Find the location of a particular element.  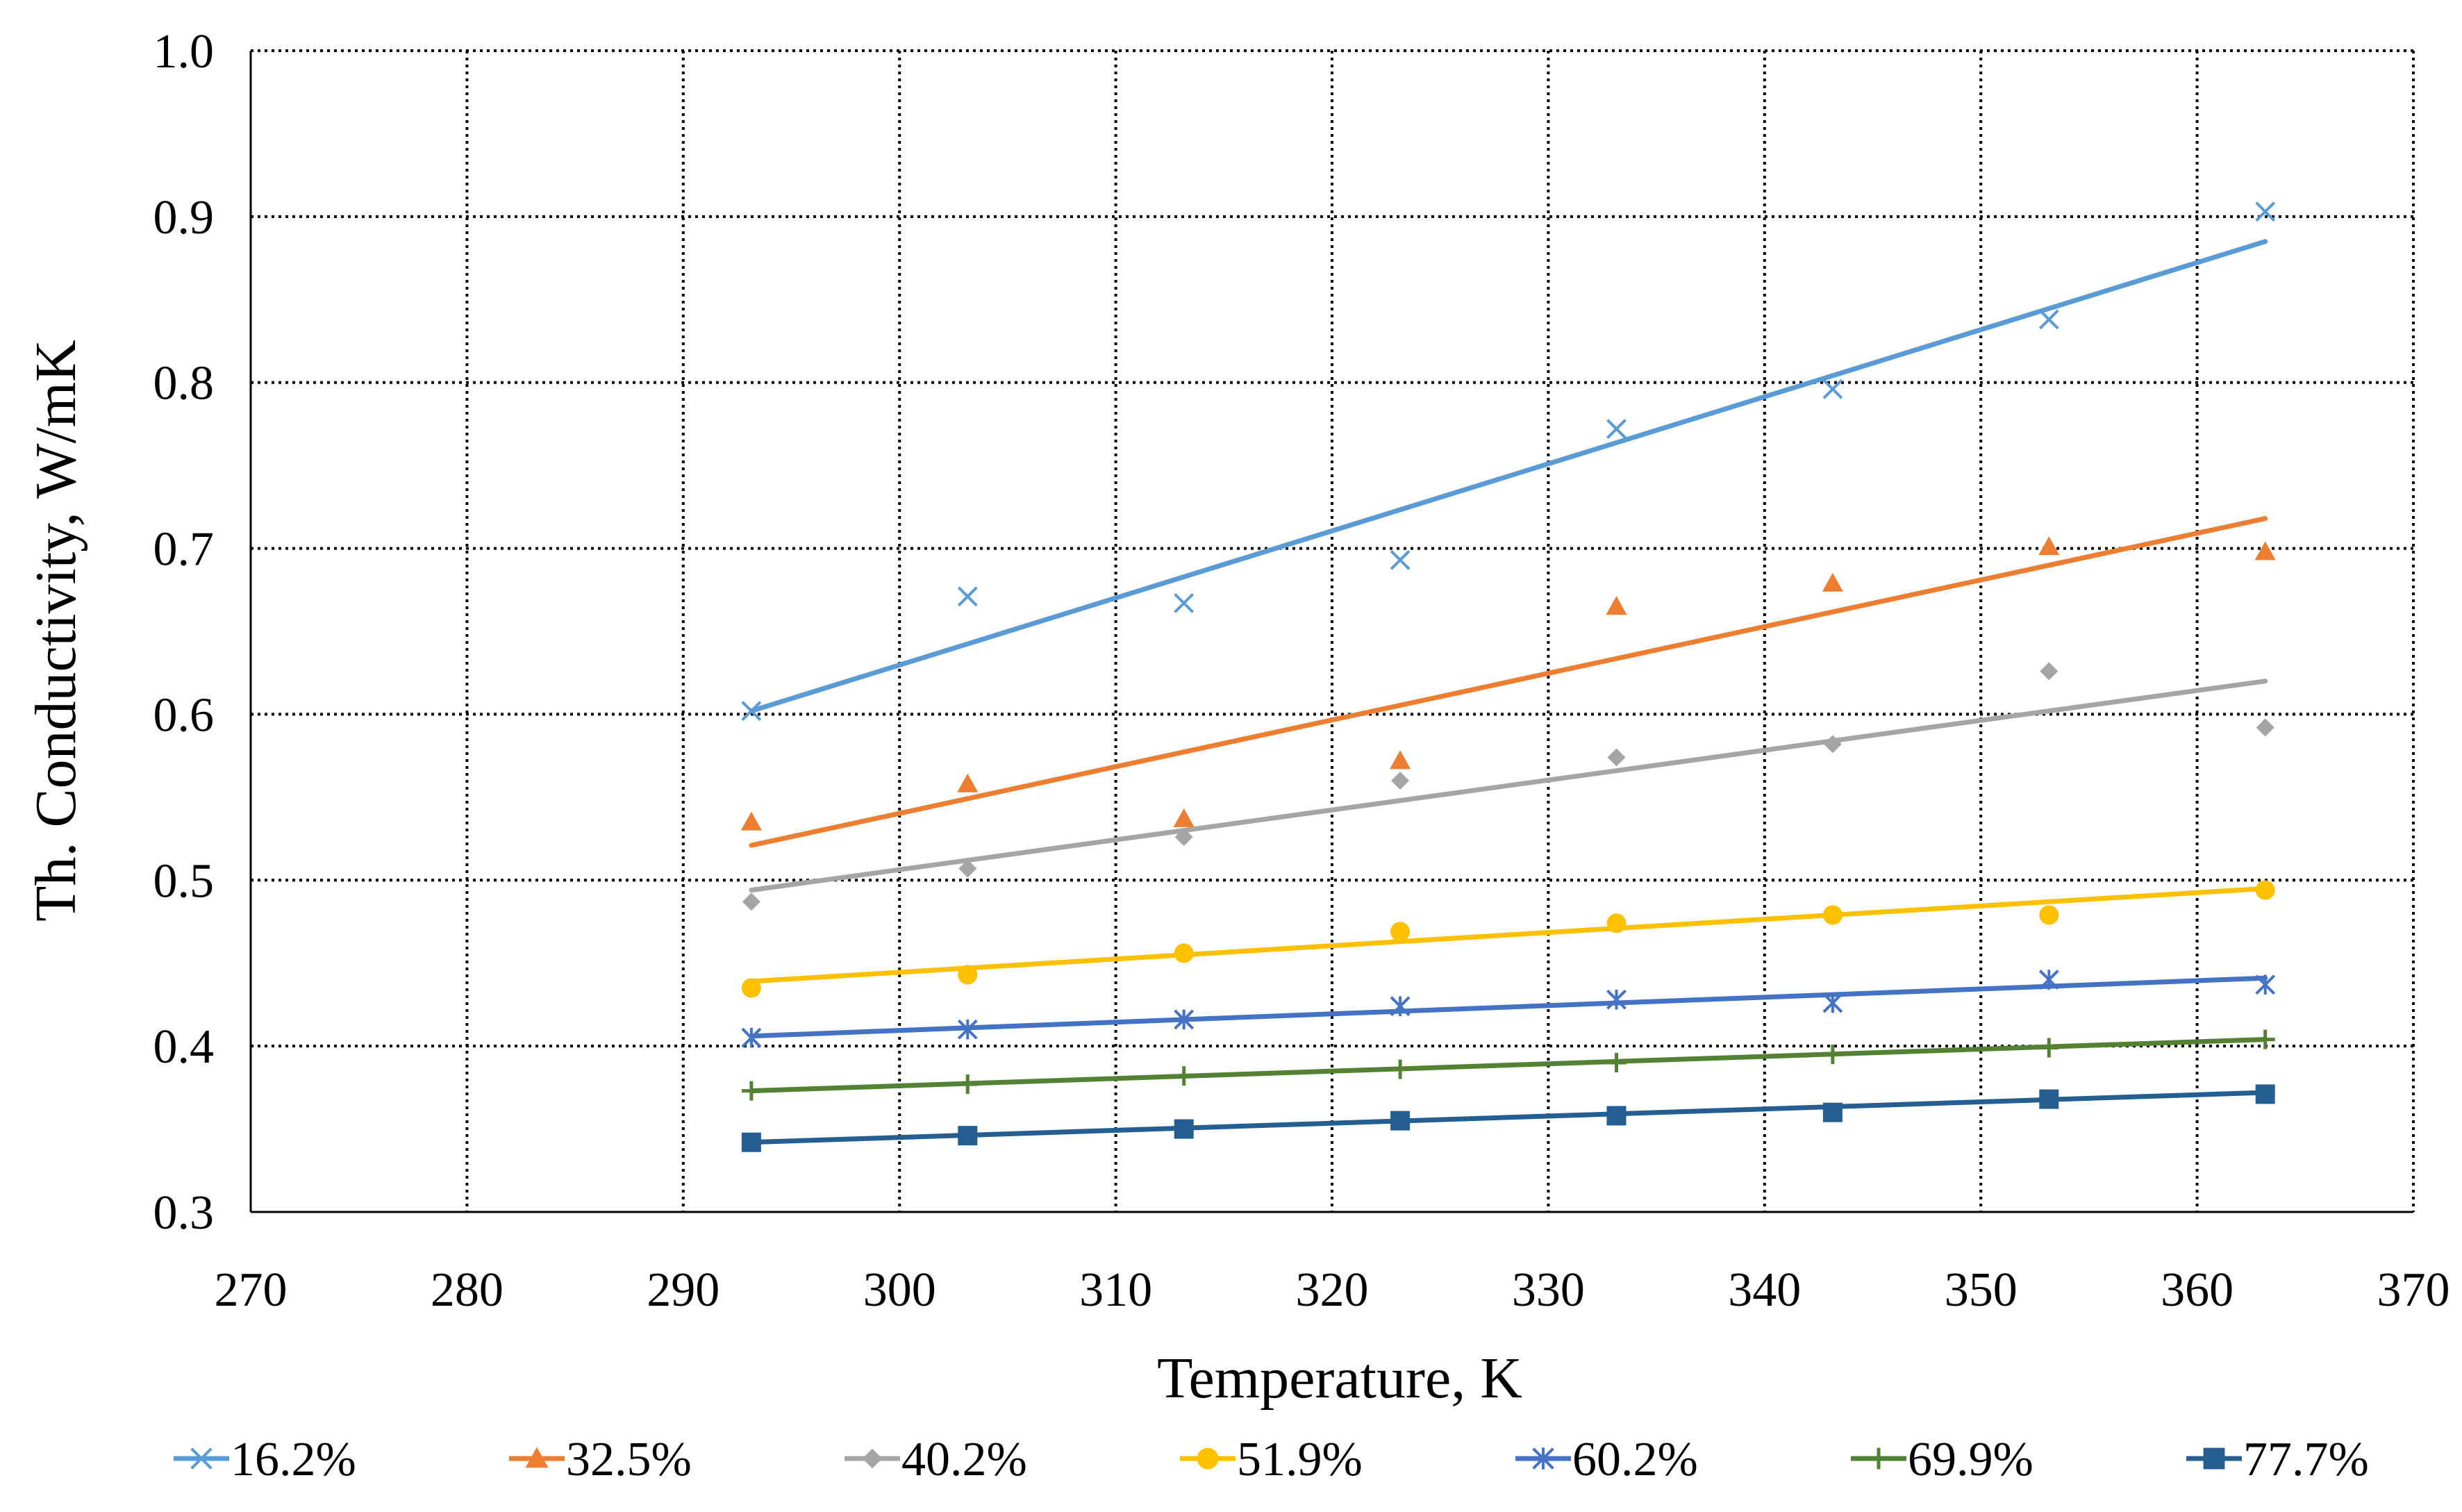

x-tick-label: 320 is located at coordinates (1333, 1290).